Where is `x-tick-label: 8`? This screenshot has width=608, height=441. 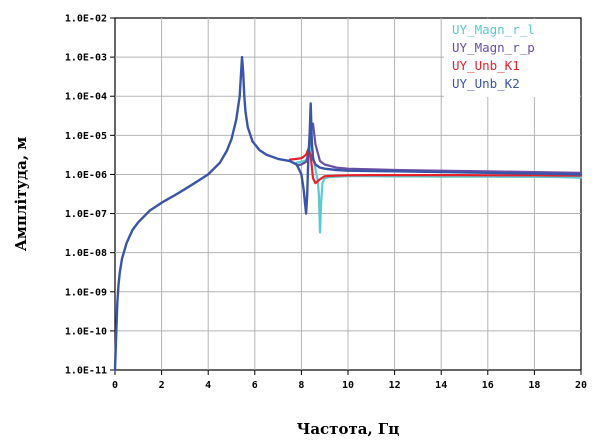 x-tick-label: 8 is located at coordinates (301, 385).